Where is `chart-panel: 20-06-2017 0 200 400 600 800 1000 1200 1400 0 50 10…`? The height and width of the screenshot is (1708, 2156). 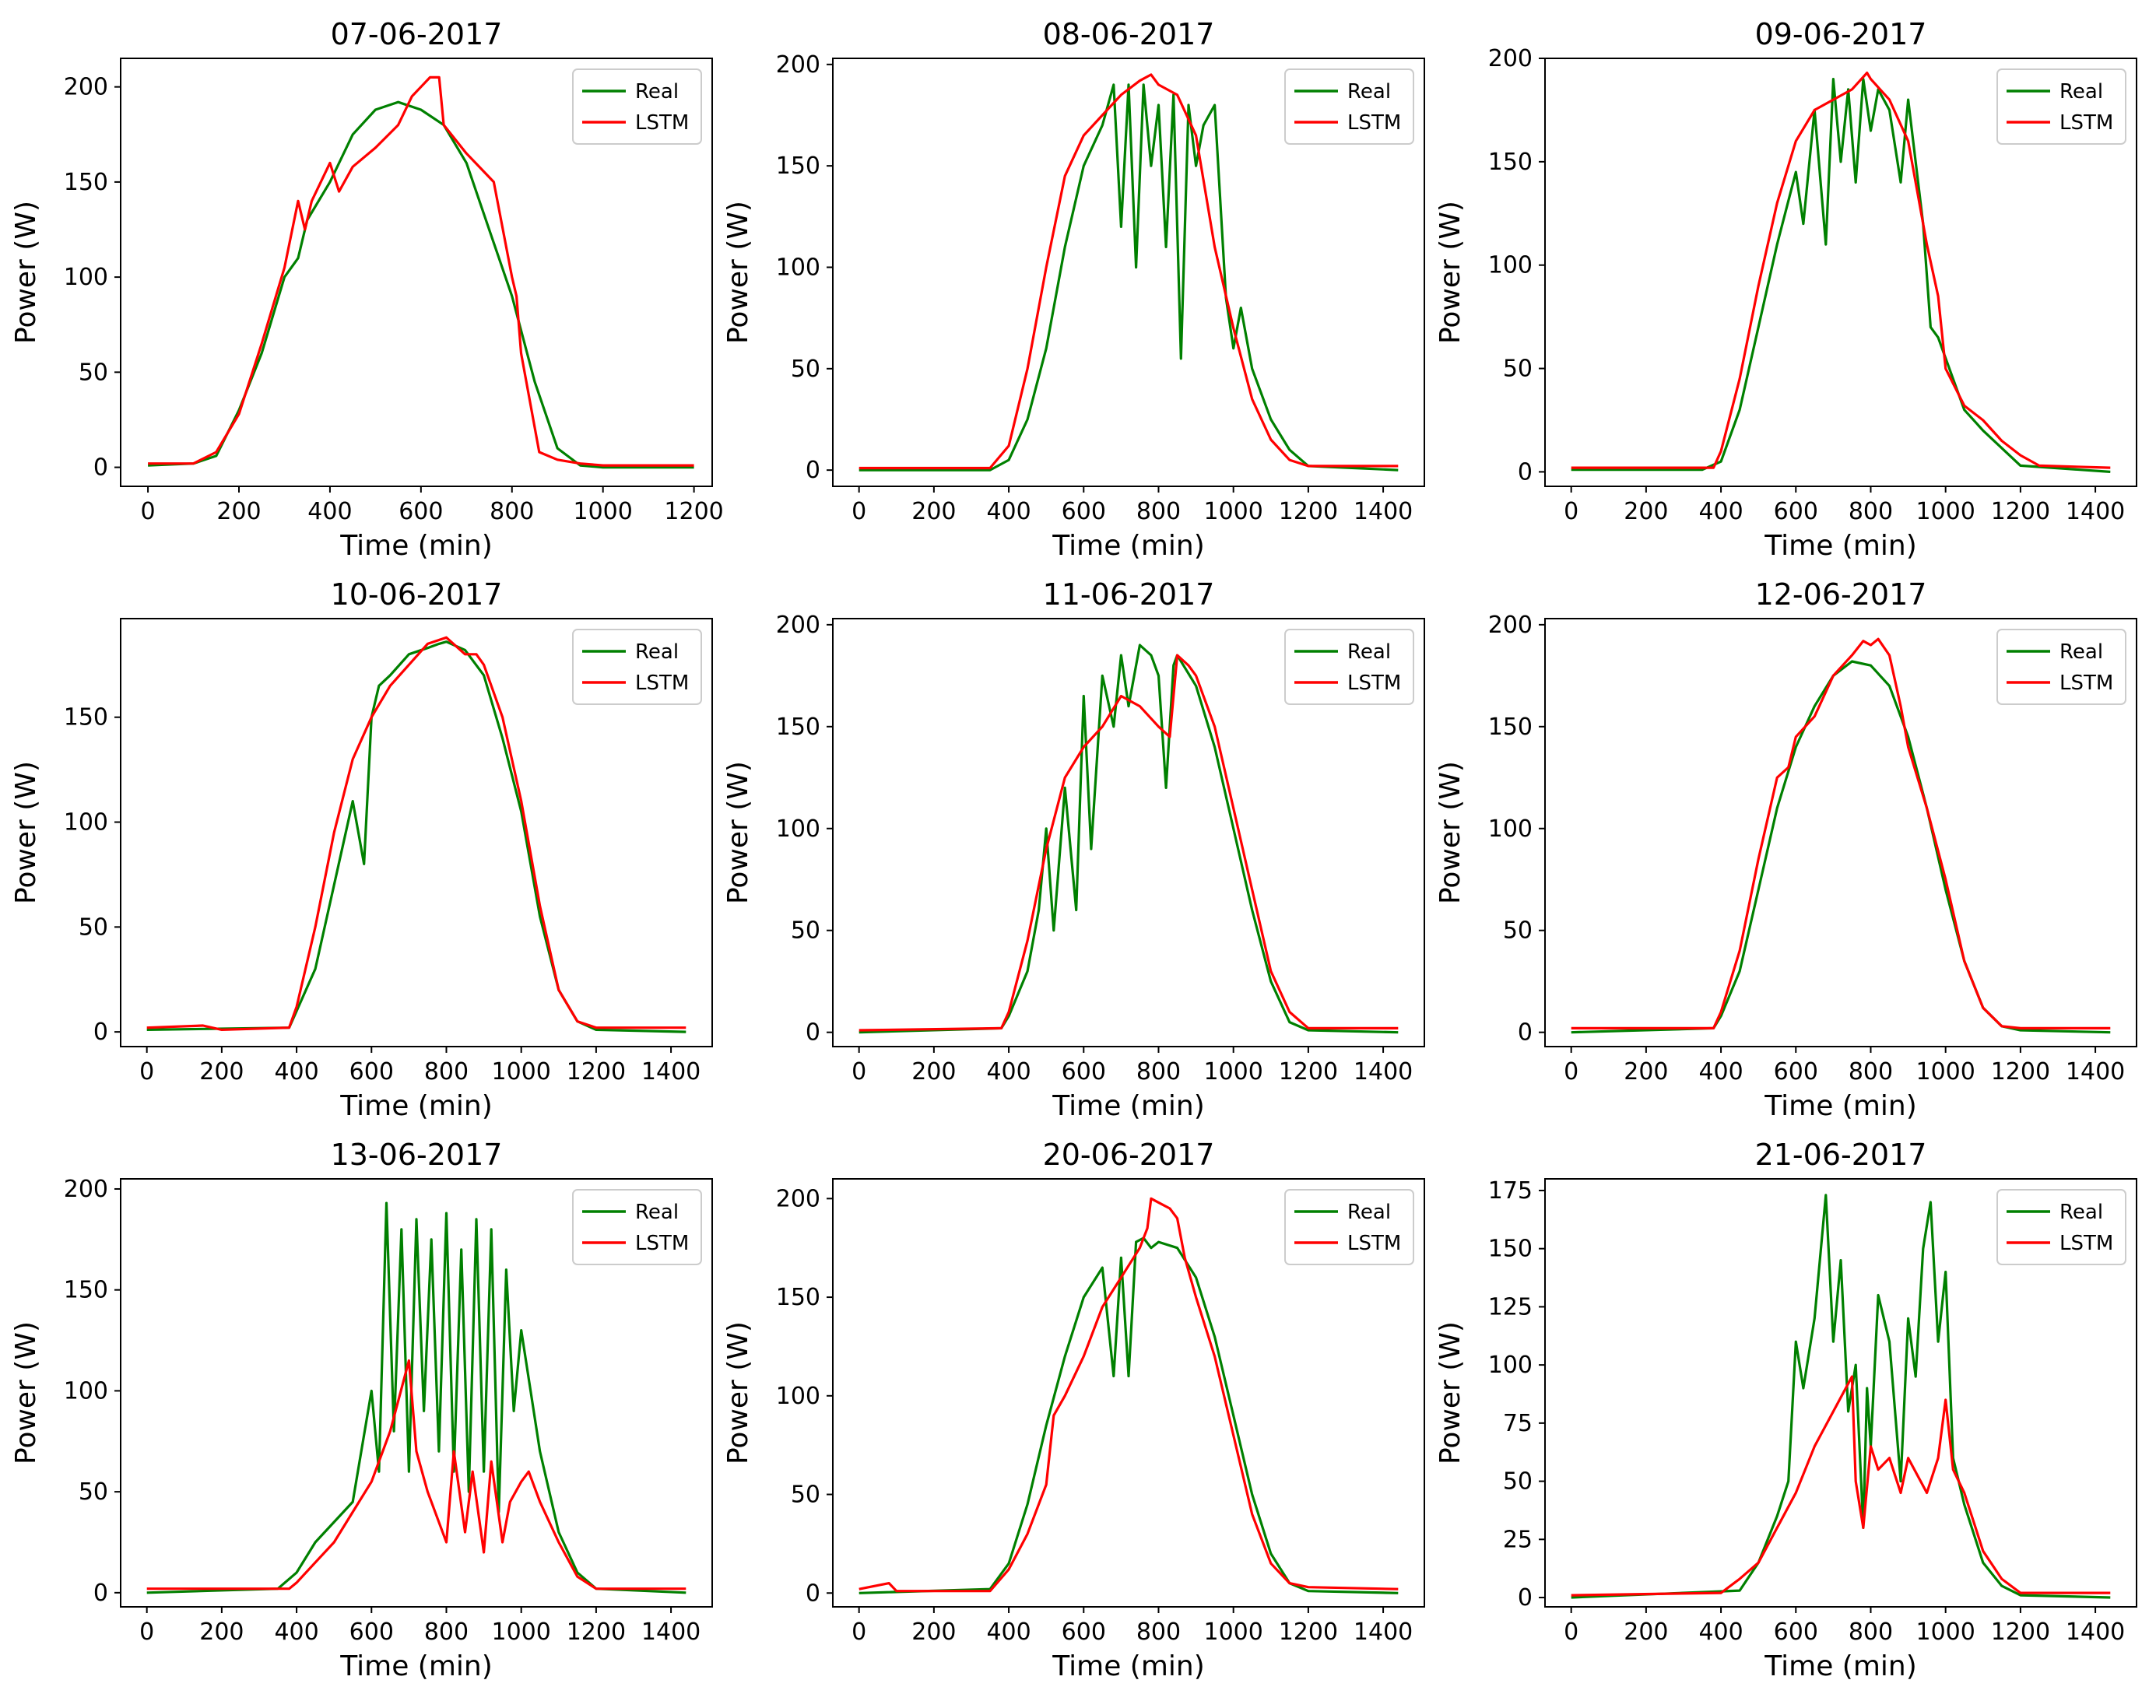 chart-panel: 20-06-2017 0 200 400 600 800 1000 1200 1400 0 50 10… is located at coordinates (1073, 1410).